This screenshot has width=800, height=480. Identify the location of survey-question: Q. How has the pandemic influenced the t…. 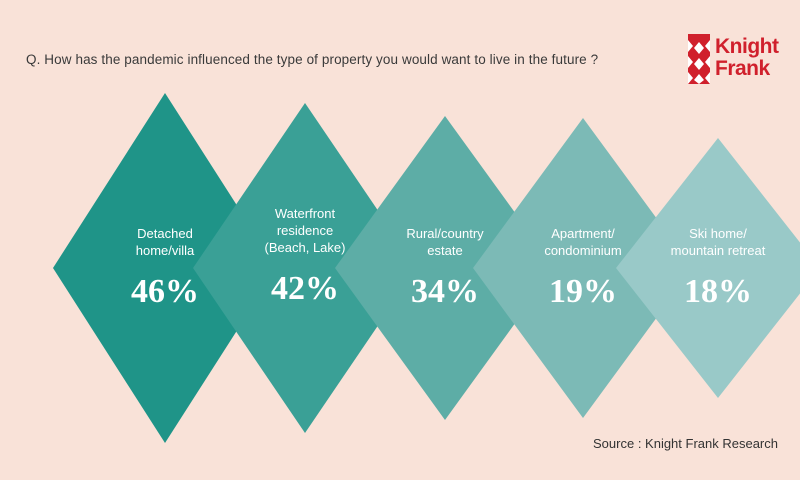
(312, 59).